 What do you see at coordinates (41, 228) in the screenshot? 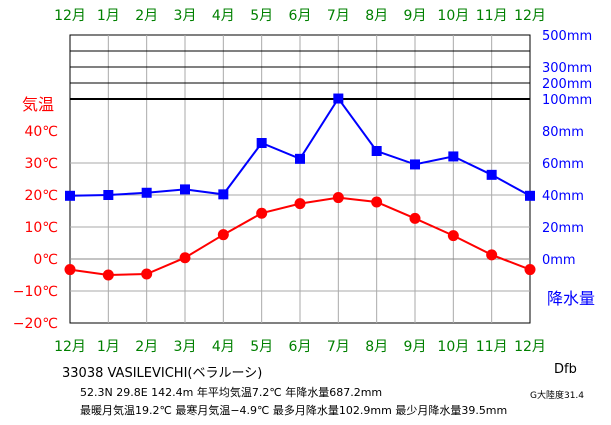
I see `temperature-tick-label: 10℃` at bounding box center [41, 228].